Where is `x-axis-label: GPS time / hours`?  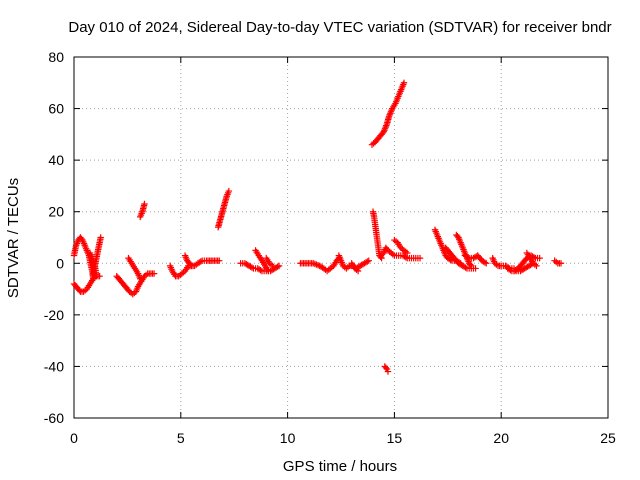
x-axis-label: GPS time / hours is located at coordinates (340, 466).